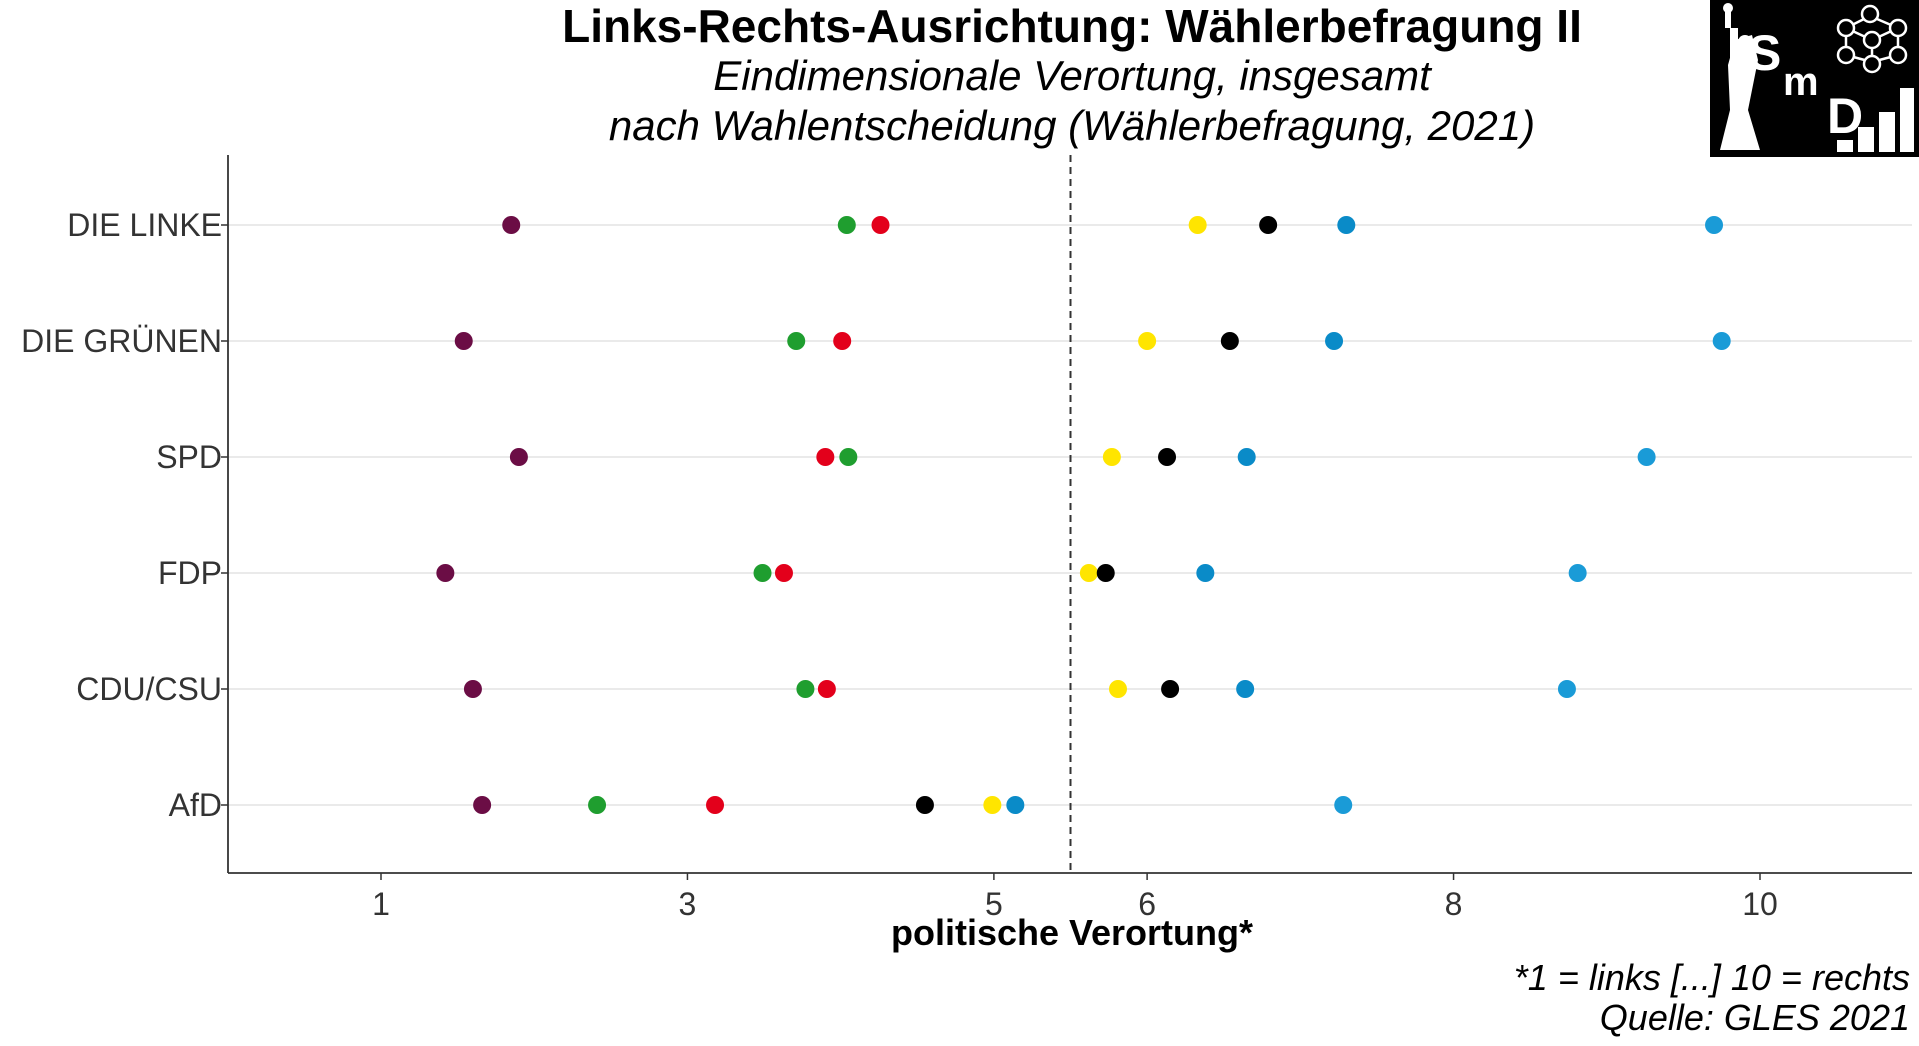  Describe the element at coordinates (1454, 904) in the screenshot. I see `x-tick-label: 8` at that location.